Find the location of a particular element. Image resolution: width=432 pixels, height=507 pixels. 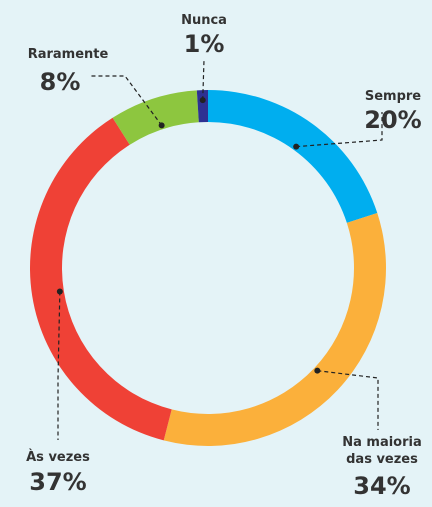

category-label: Na maioria das vezes is located at coordinates (382, 451).